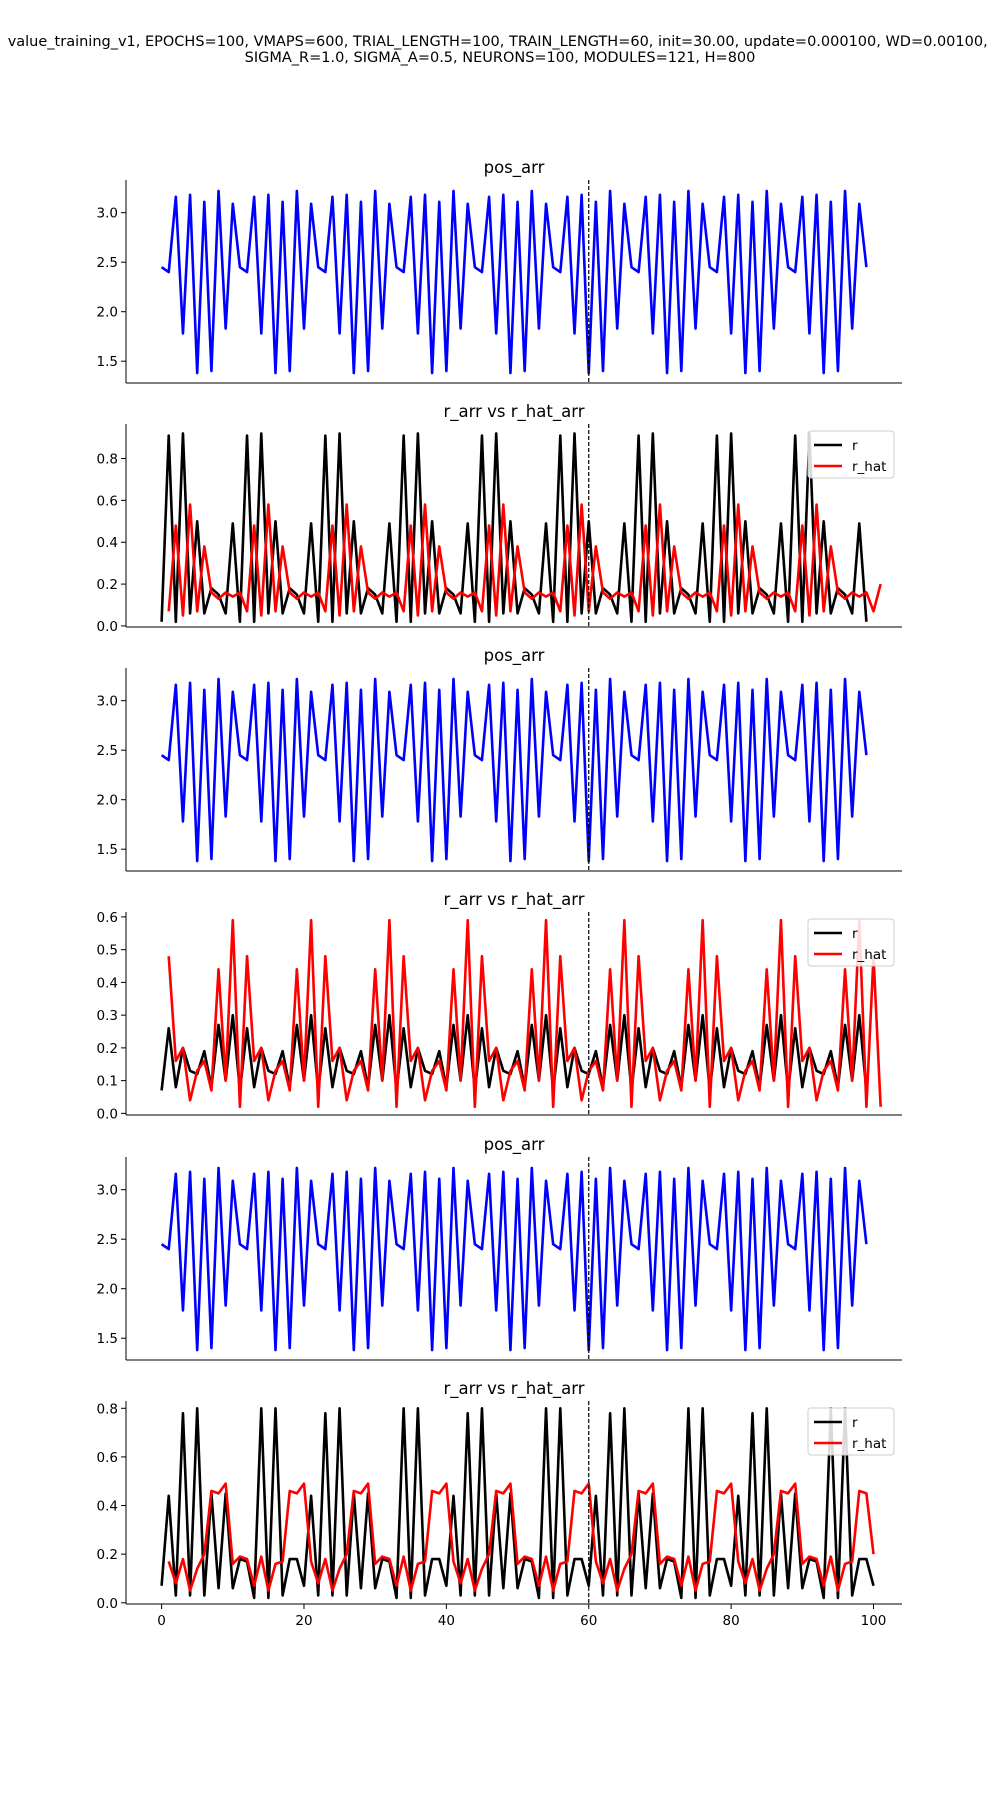  I want to click on x-tick-label: 100, so click(874, 1621).